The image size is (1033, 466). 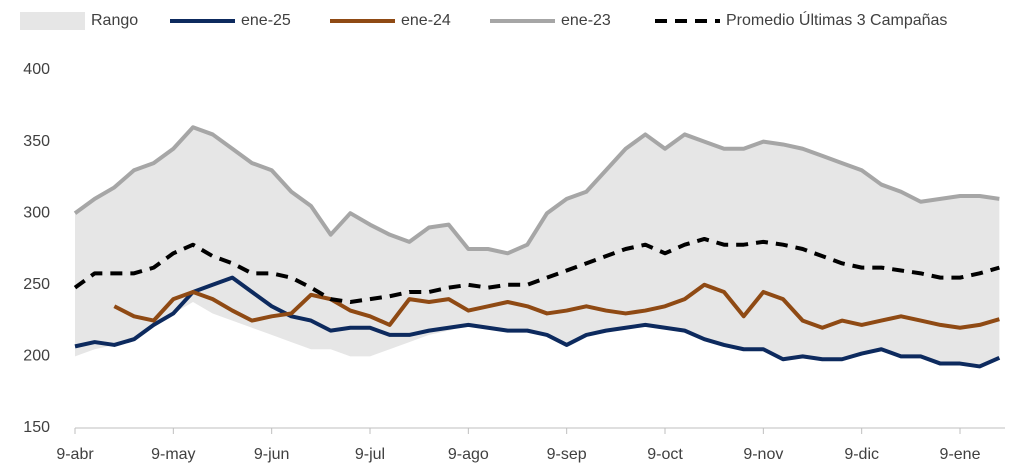 What do you see at coordinates (426, 20) in the screenshot?
I see `legend-label: ene-24` at bounding box center [426, 20].